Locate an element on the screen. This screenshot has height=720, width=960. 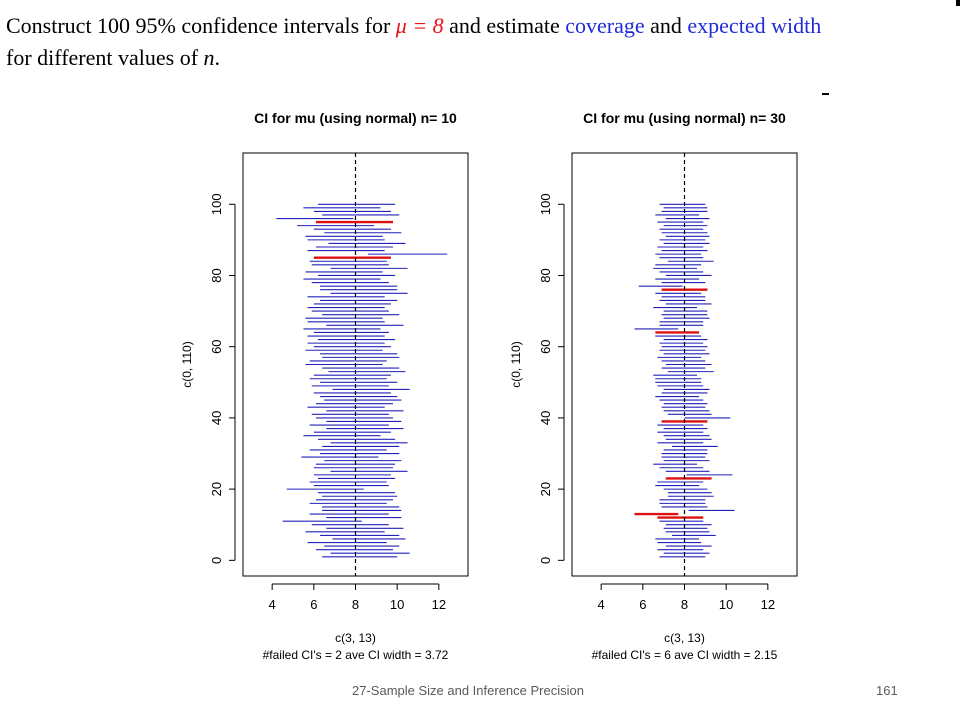
heading-coverage: coverage is located at coordinates (605, 25).